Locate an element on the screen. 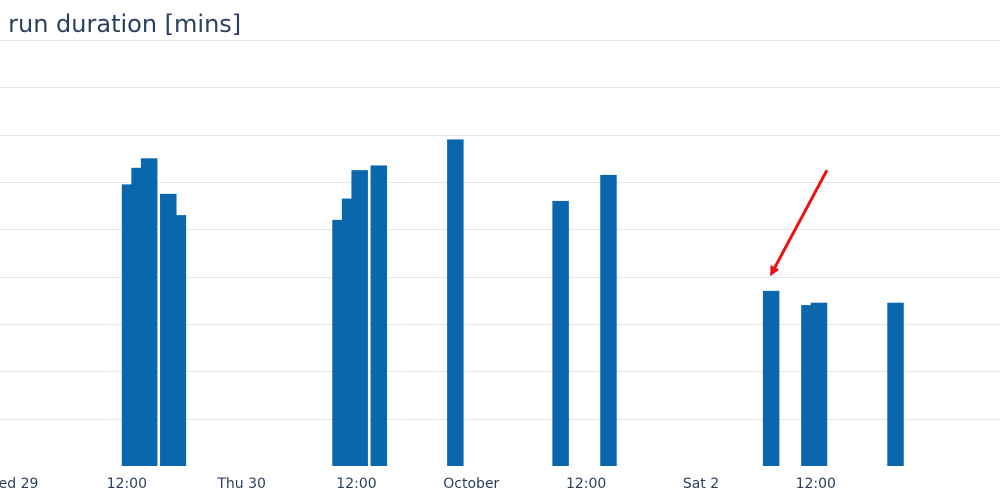  annotation-arrow is located at coordinates (799, 223).